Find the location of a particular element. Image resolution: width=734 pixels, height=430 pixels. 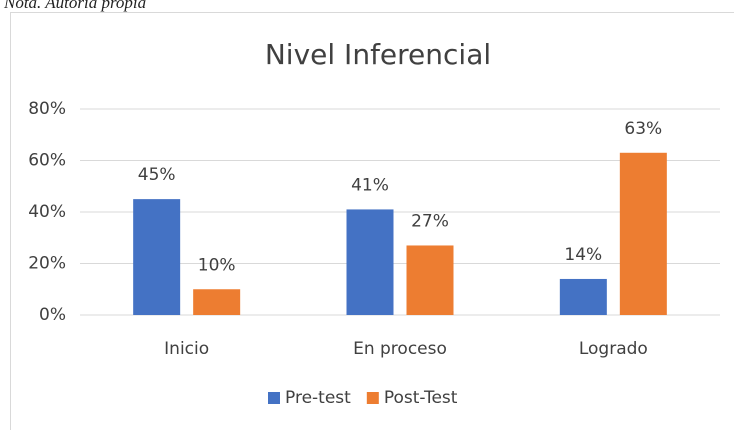

y-tick-label: 60% is located at coordinates (47, 161).